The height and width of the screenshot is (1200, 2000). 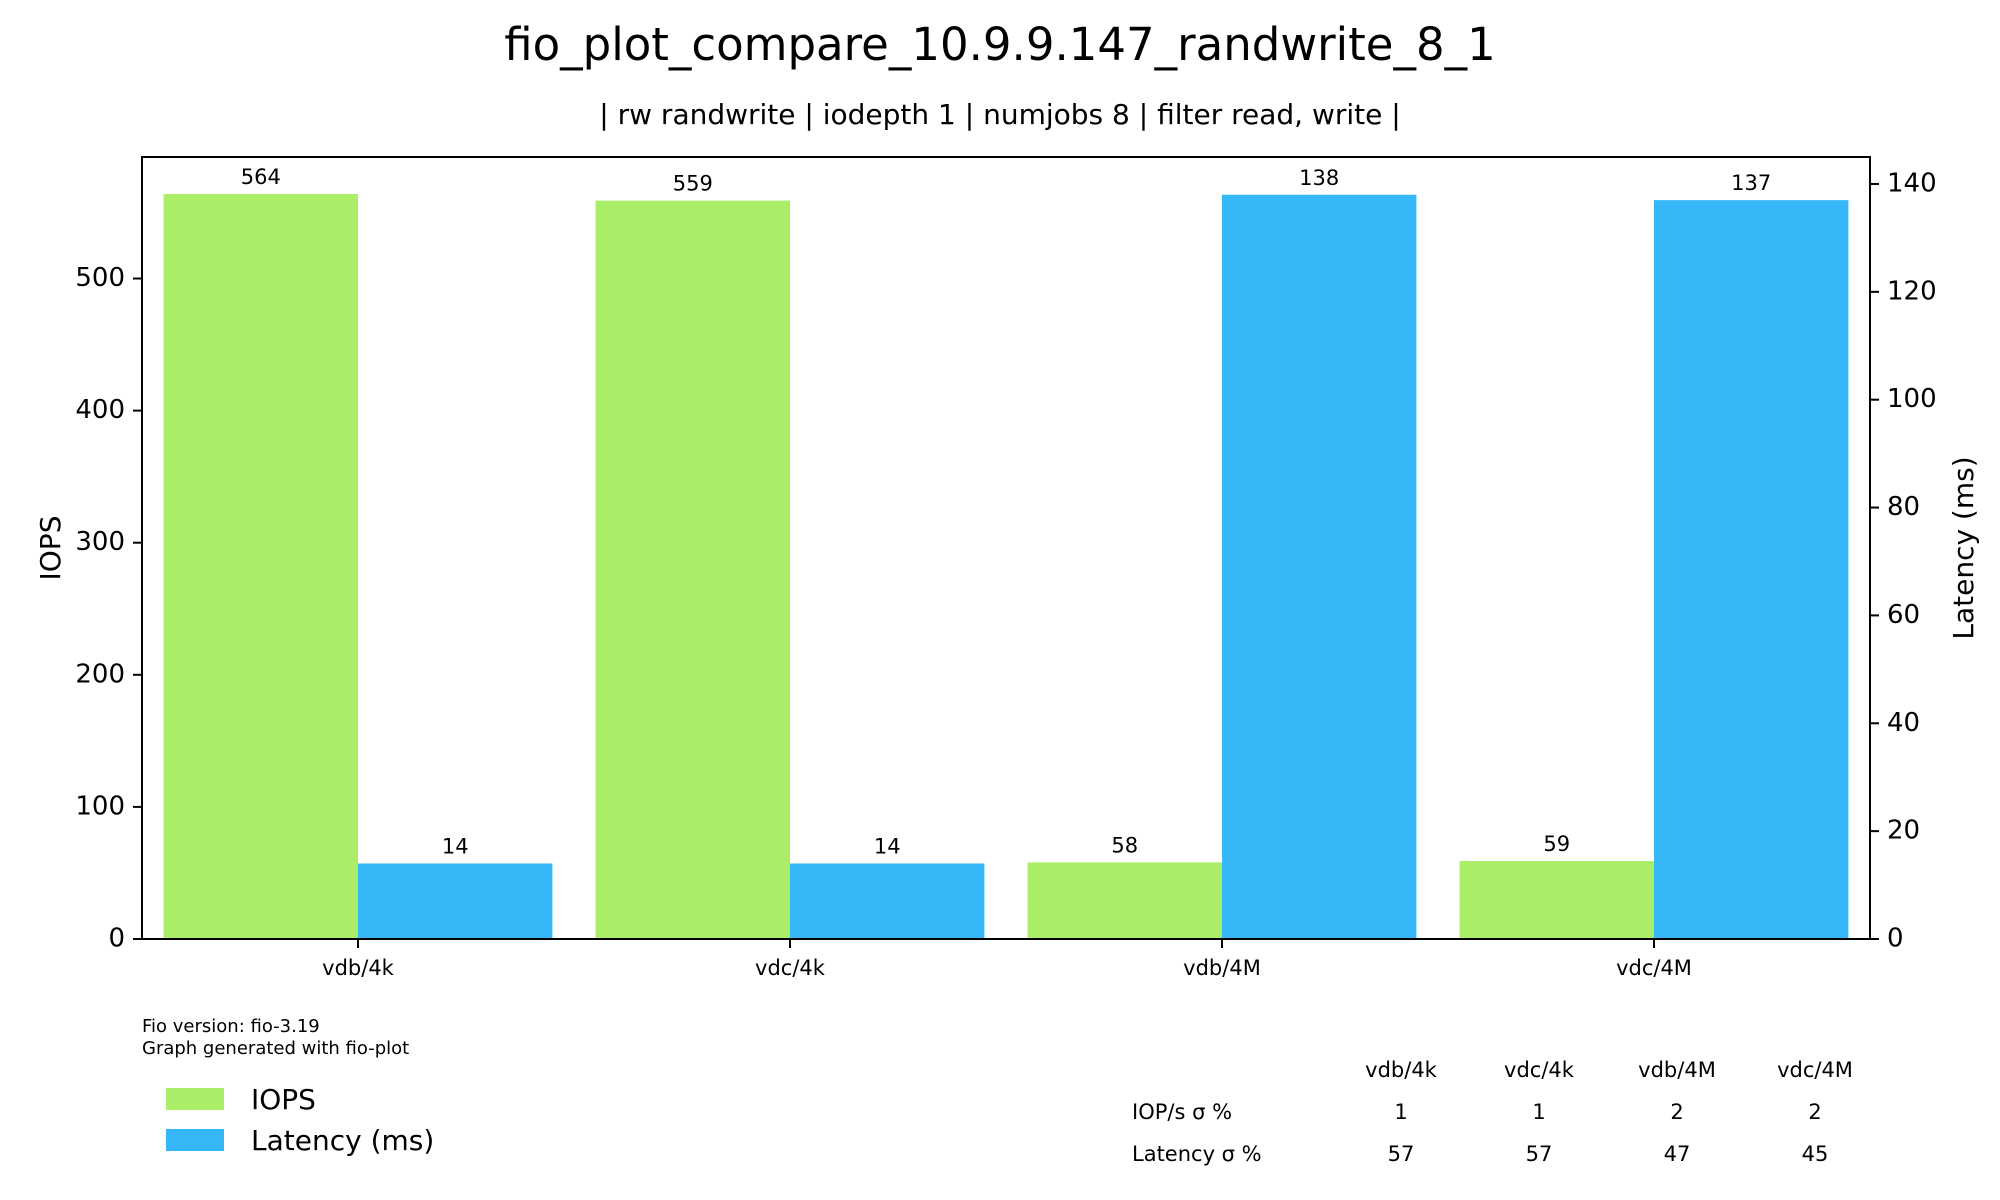 What do you see at coordinates (343, 1140) in the screenshot?
I see `legend-label-latency: Latency (ms)` at bounding box center [343, 1140].